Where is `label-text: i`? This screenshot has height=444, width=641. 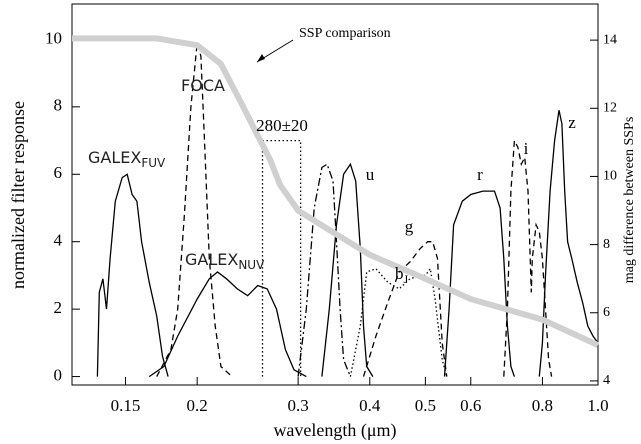 label-text: i is located at coordinates (526, 148).